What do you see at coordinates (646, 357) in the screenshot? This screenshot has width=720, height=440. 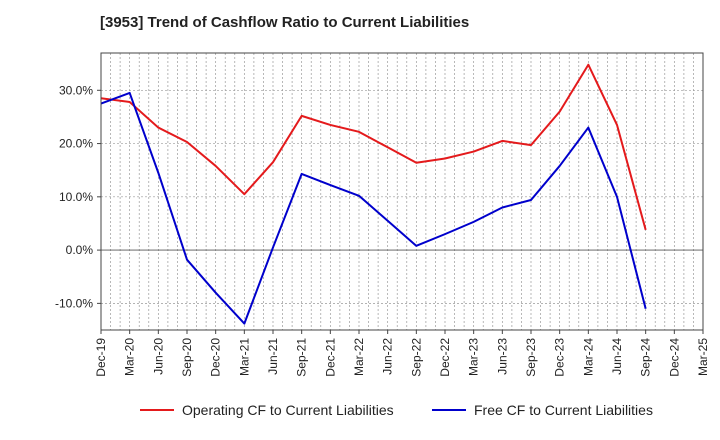 I see `x-tick-label: Sep-24` at bounding box center [646, 357].